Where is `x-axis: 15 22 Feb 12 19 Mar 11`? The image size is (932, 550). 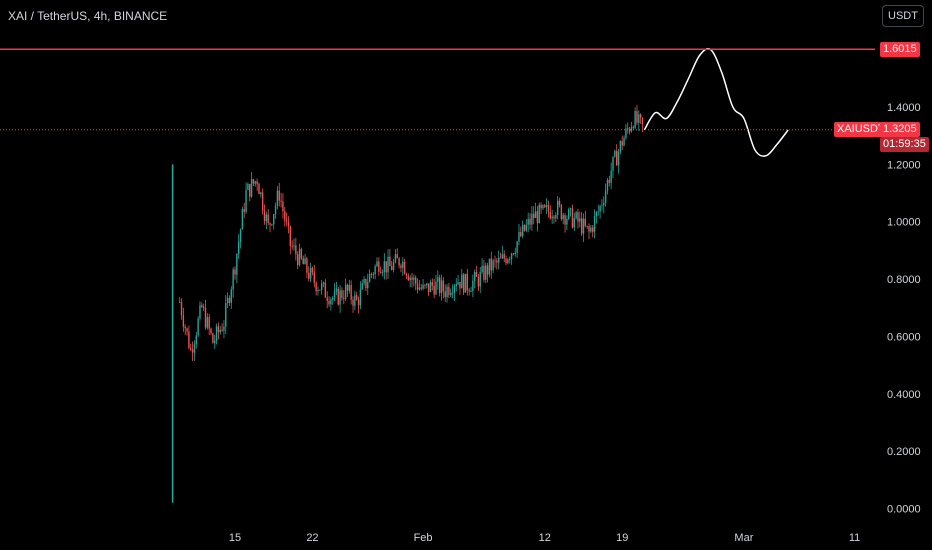
x-axis: 15 22 Feb 12 19 Mar 11 is located at coordinates (544, 538).